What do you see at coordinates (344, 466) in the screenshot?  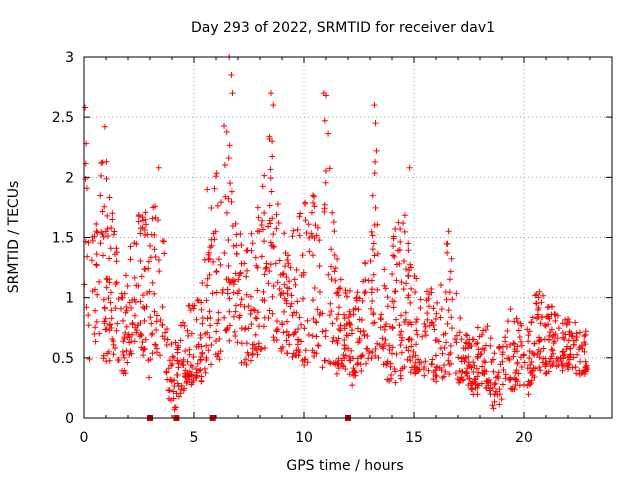 I see `x-axis-label: GPS time / hours` at bounding box center [344, 466].